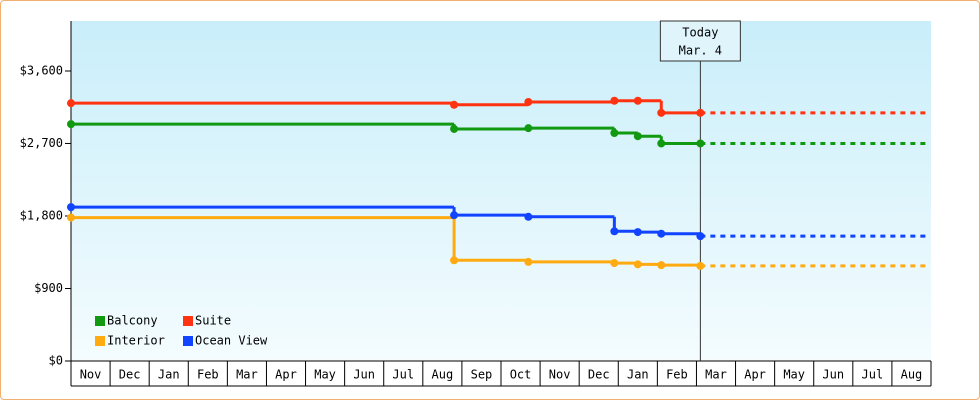 This screenshot has width=980, height=400. What do you see at coordinates (213, 321) in the screenshot?
I see `legend-label: Suite` at bounding box center [213, 321].